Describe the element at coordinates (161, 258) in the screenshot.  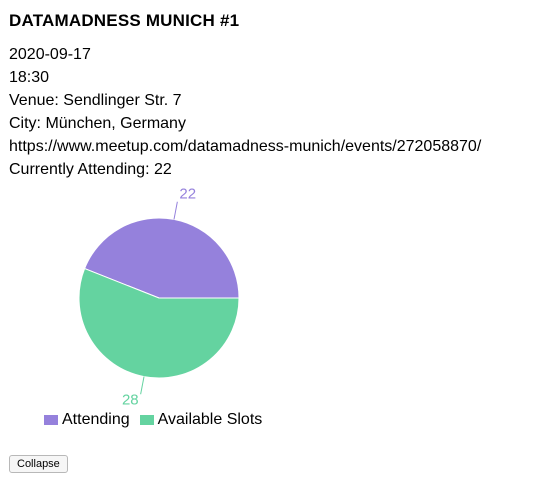
I see `pie-slice-attending` at that location.